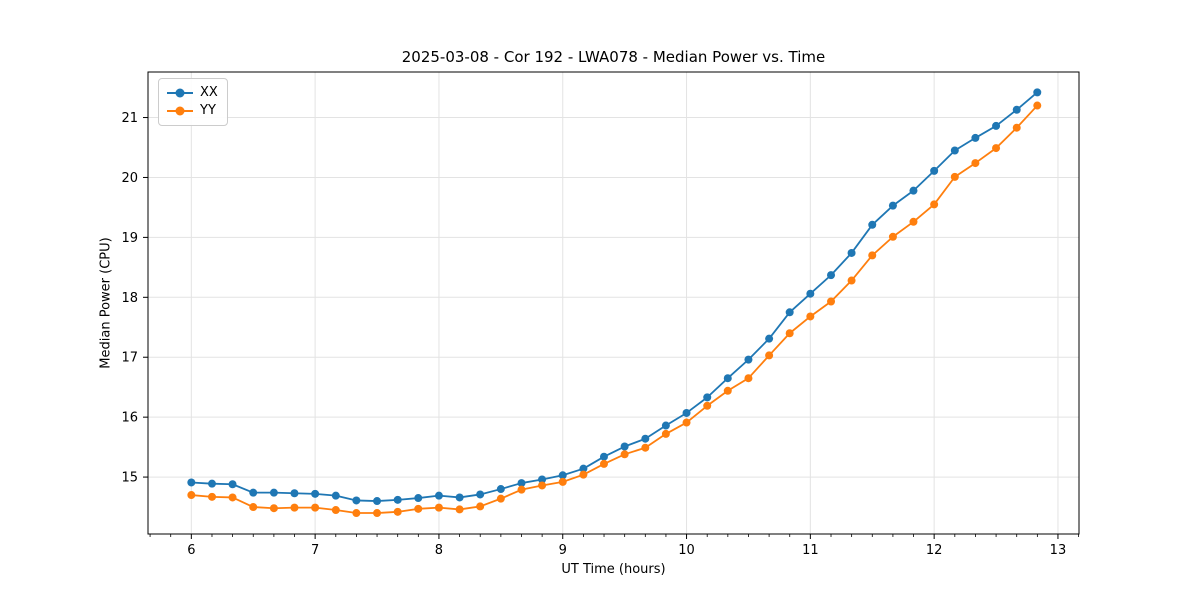  I want to click on x-tick-label: 6, so click(191, 550).